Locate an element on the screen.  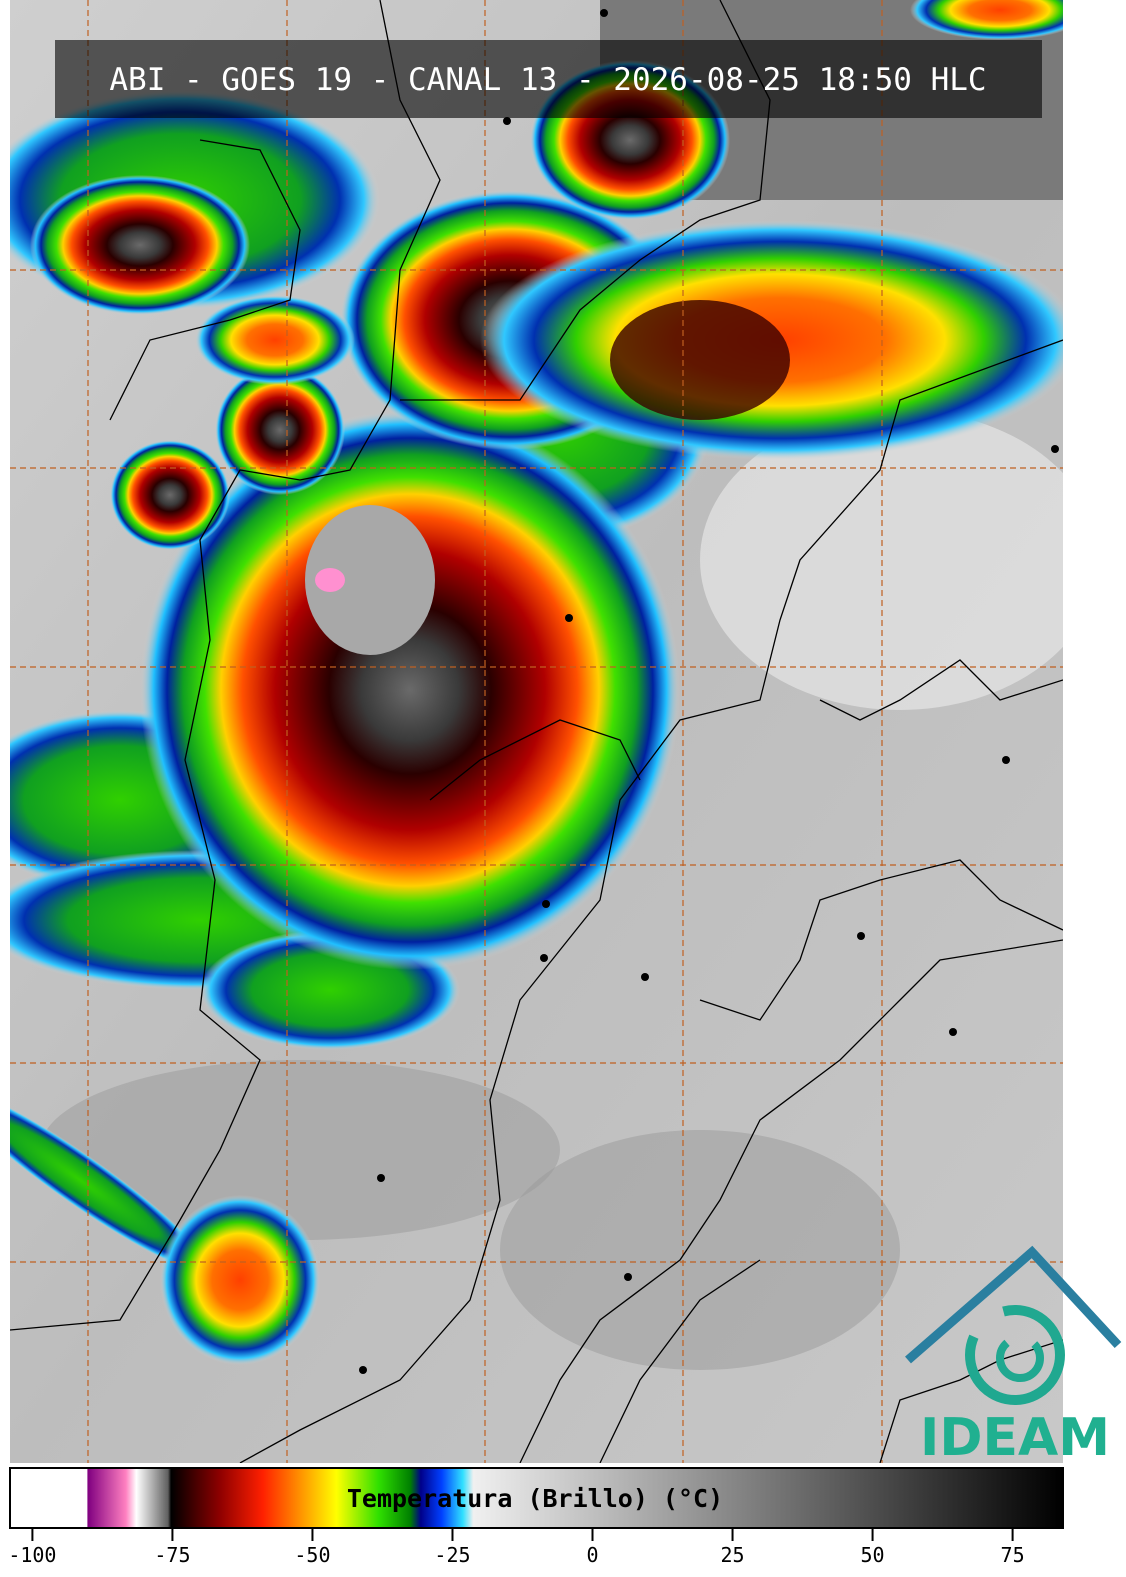
colorbar-tick-label: 75 is located at coordinates (1013, 1555).